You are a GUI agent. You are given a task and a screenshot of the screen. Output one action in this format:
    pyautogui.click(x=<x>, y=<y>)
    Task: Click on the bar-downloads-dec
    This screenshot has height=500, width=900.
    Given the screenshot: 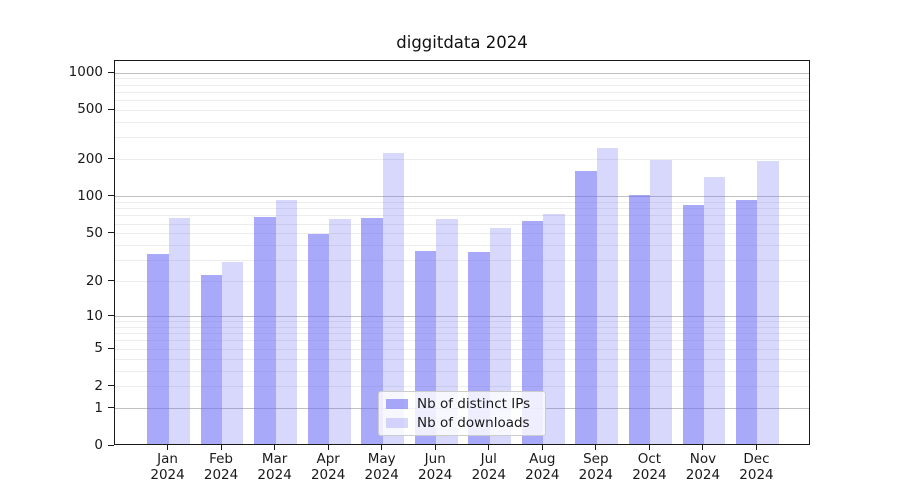 What is the action you would take?
    pyautogui.click(x=768, y=302)
    